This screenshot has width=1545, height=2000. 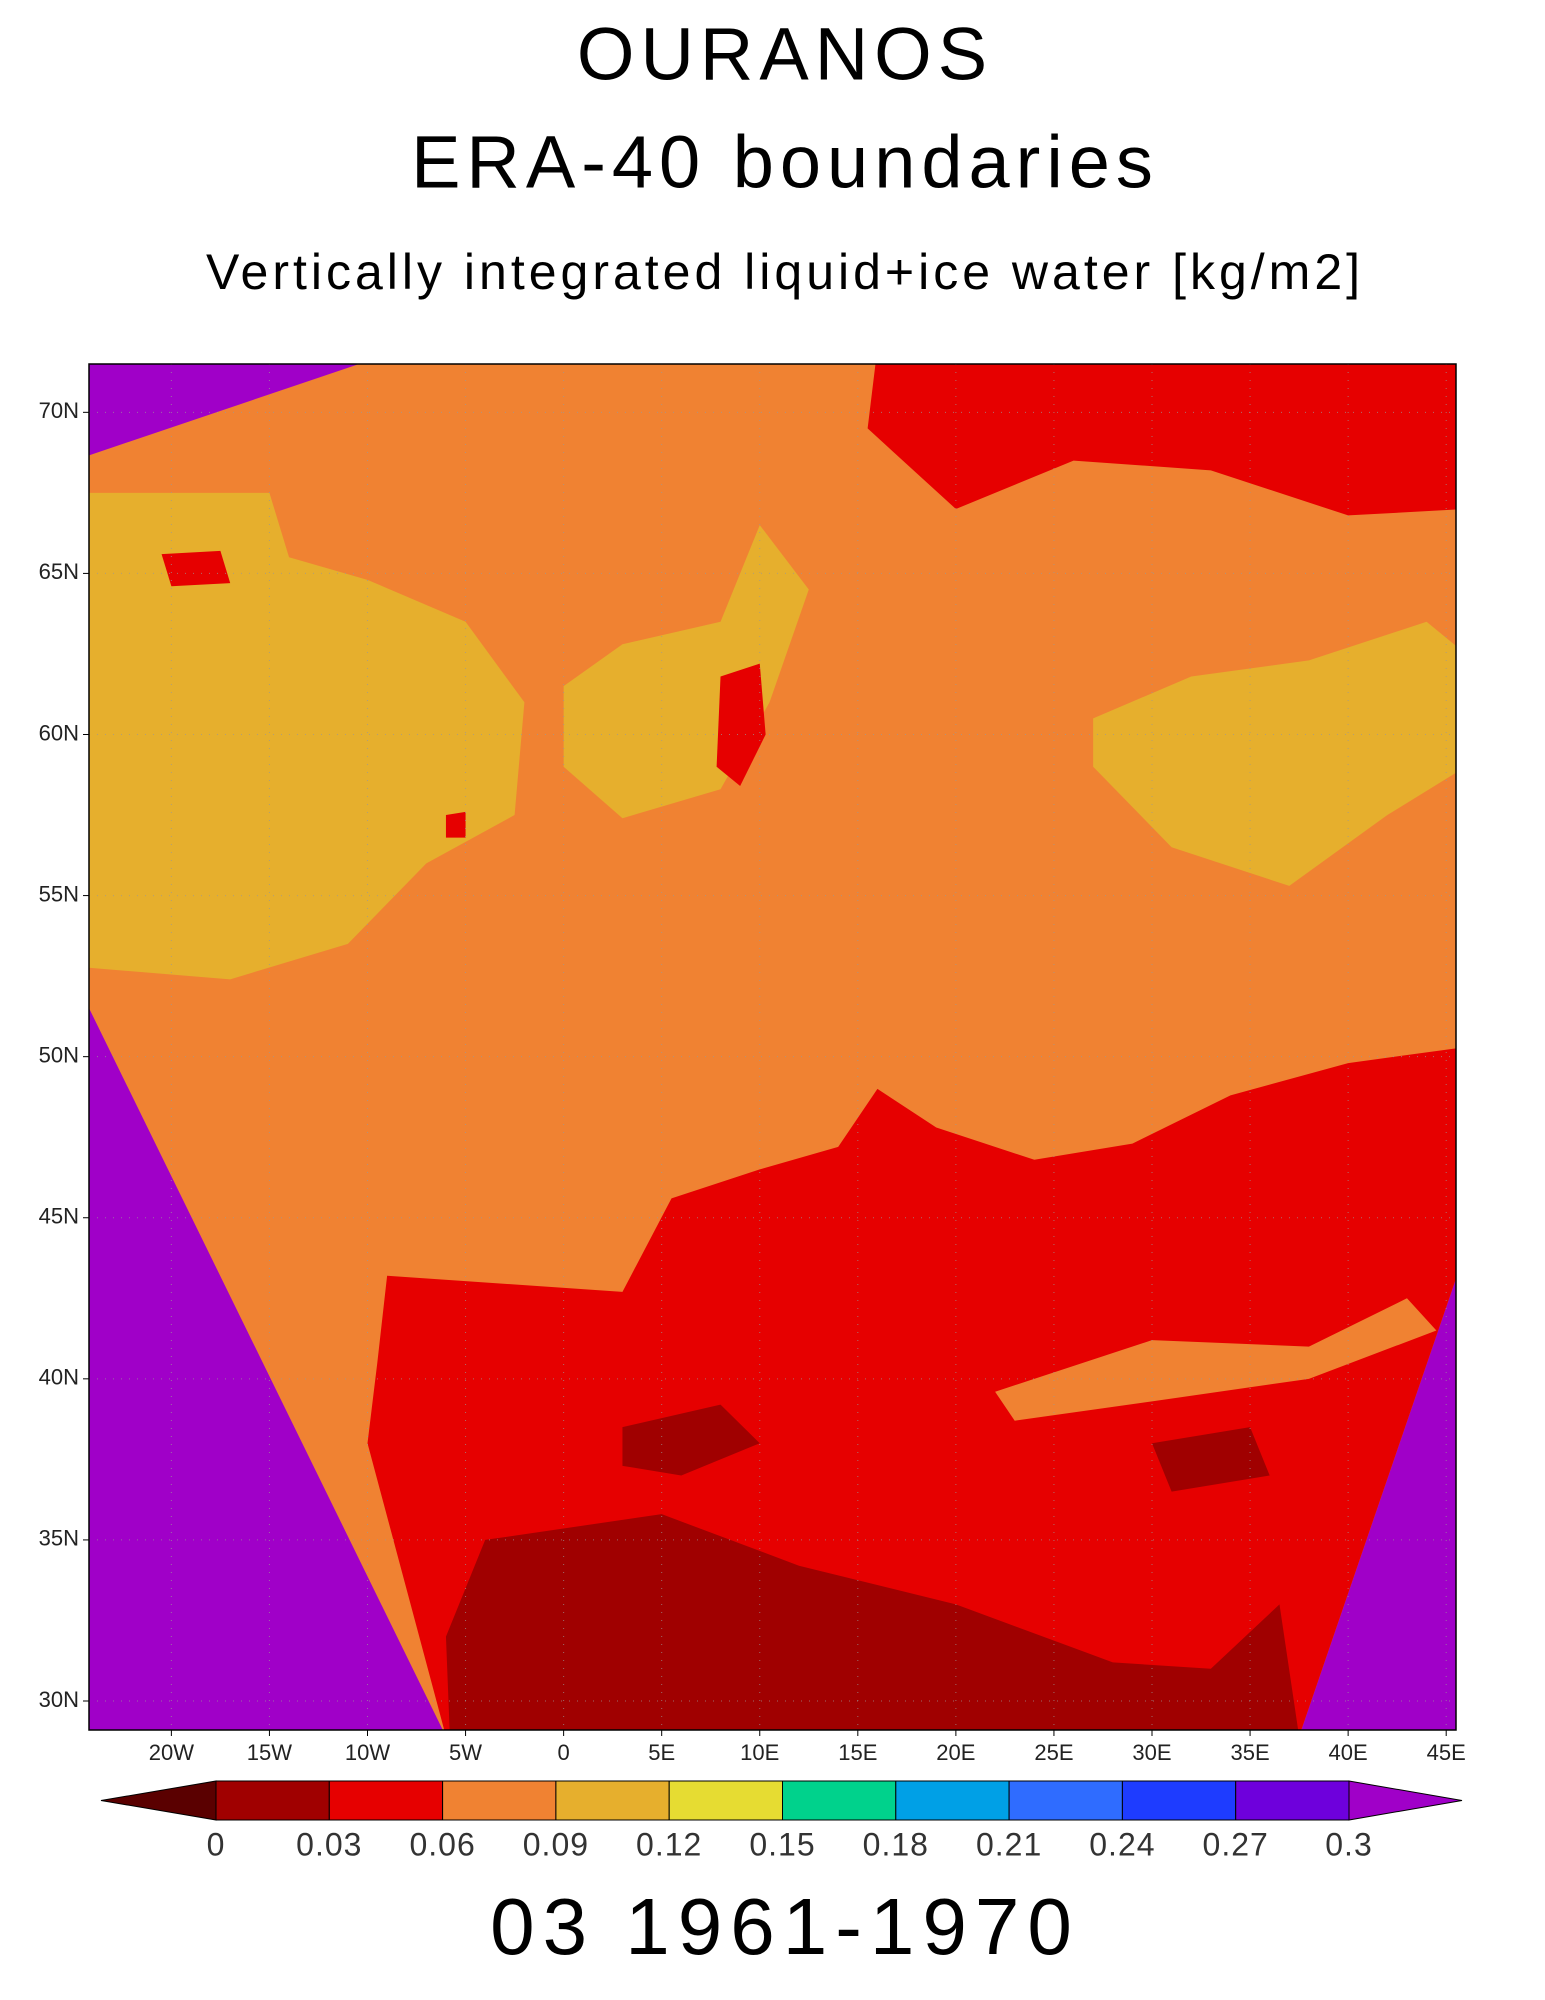 I want to click on y-tick-label: 40N, so click(x=59, y=1377).